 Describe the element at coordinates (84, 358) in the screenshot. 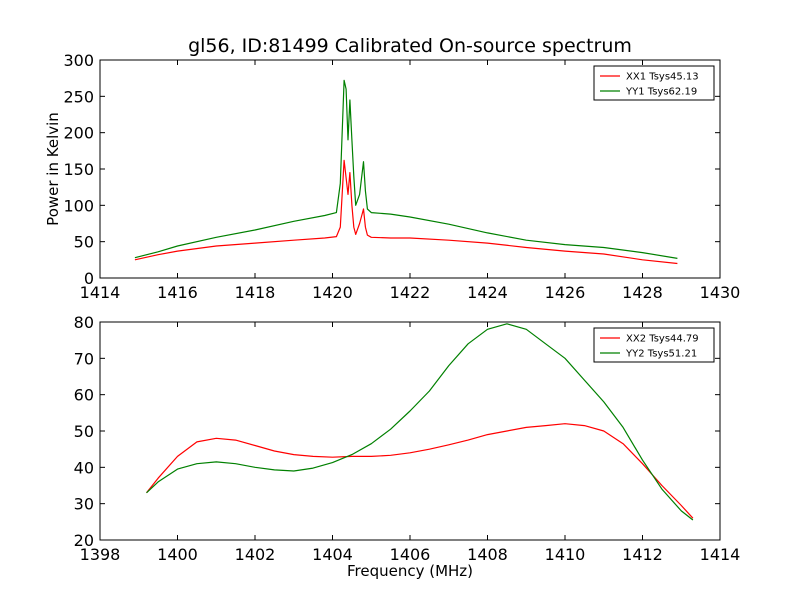

I see `bottom-ytick-label: 70` at that location.